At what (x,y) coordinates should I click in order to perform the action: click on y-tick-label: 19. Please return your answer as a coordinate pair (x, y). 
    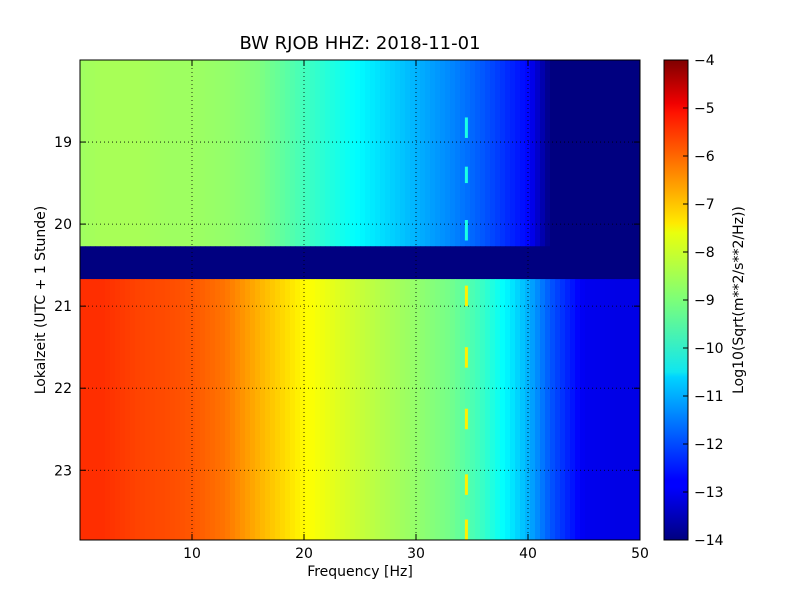
    Looking at the image, I should click on (63, 143).